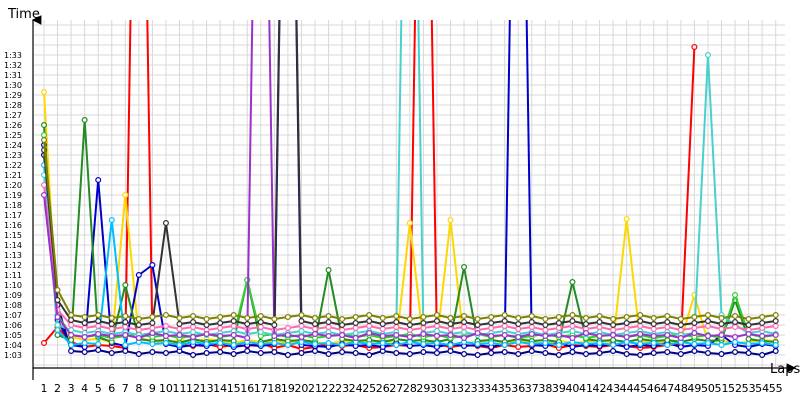 The height and width of the screenshot is (400, 800). What do you see at coordinates (315, 388) in the screenshot?
I see `x-tick-label: 21` at bounding box center [315, 388].